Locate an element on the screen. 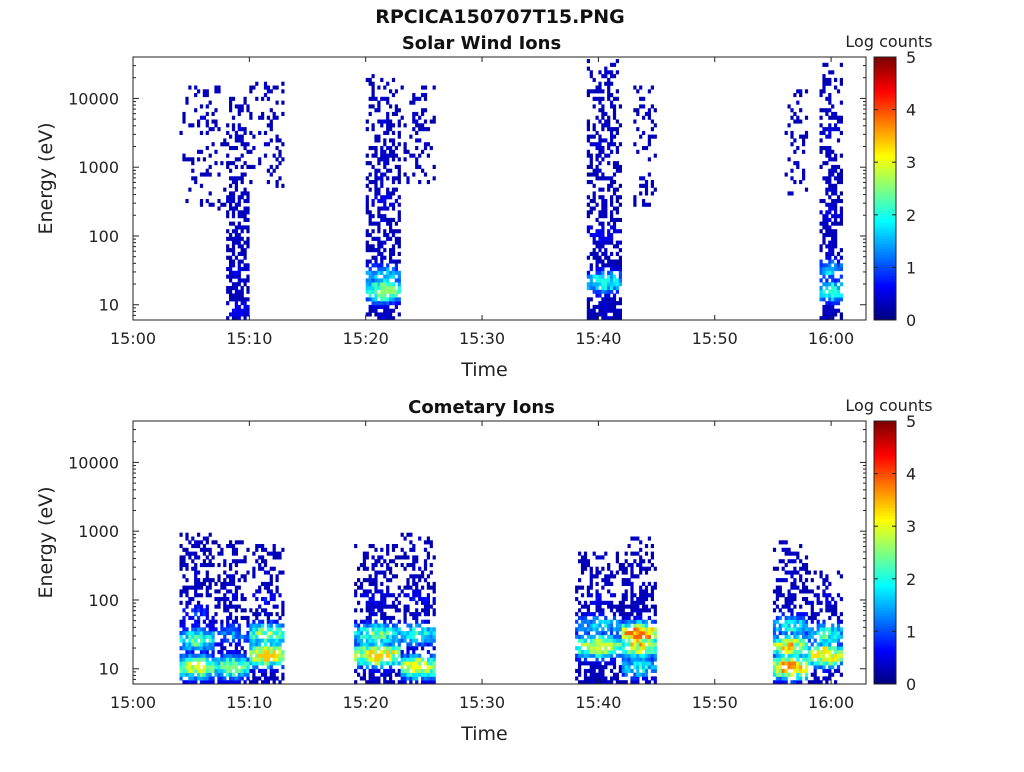  panel-title: Cometary Ions is located at coordinates (481, 407).